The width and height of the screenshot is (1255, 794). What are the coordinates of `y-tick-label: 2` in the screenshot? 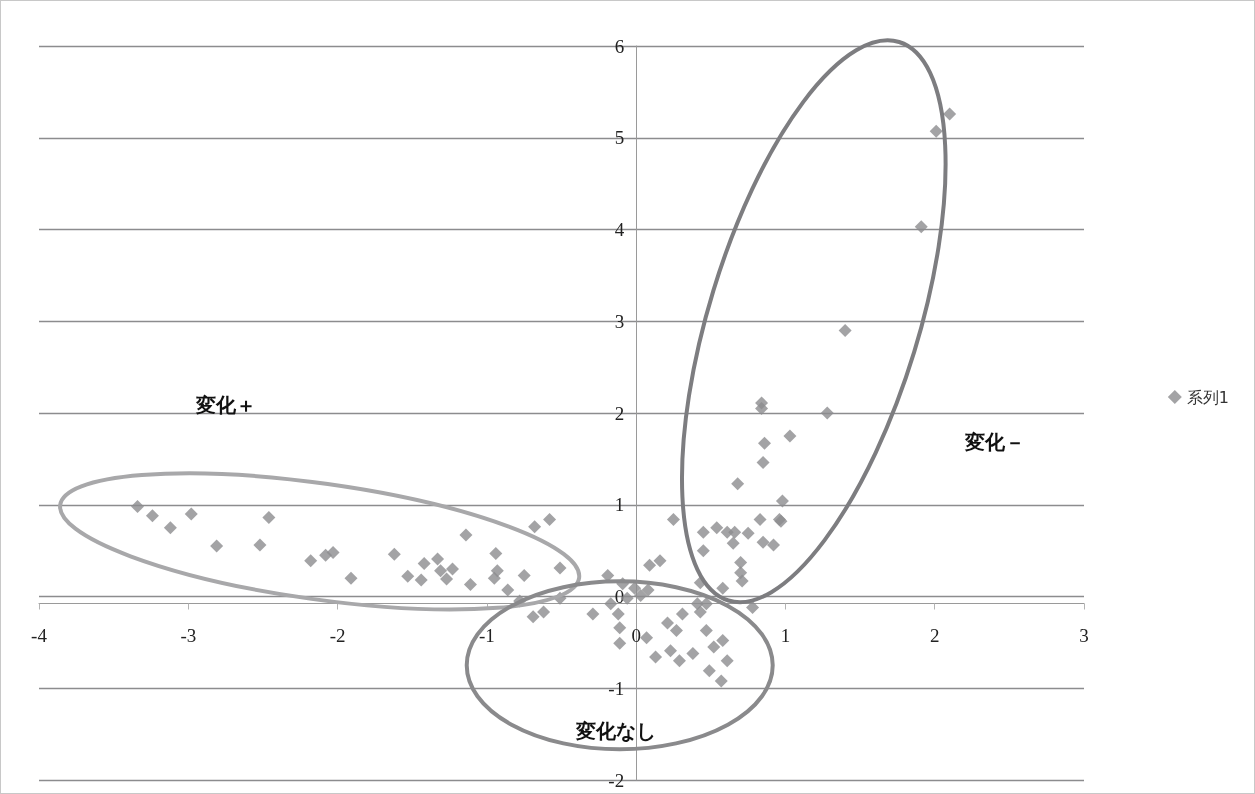 It's located at (619, 413).